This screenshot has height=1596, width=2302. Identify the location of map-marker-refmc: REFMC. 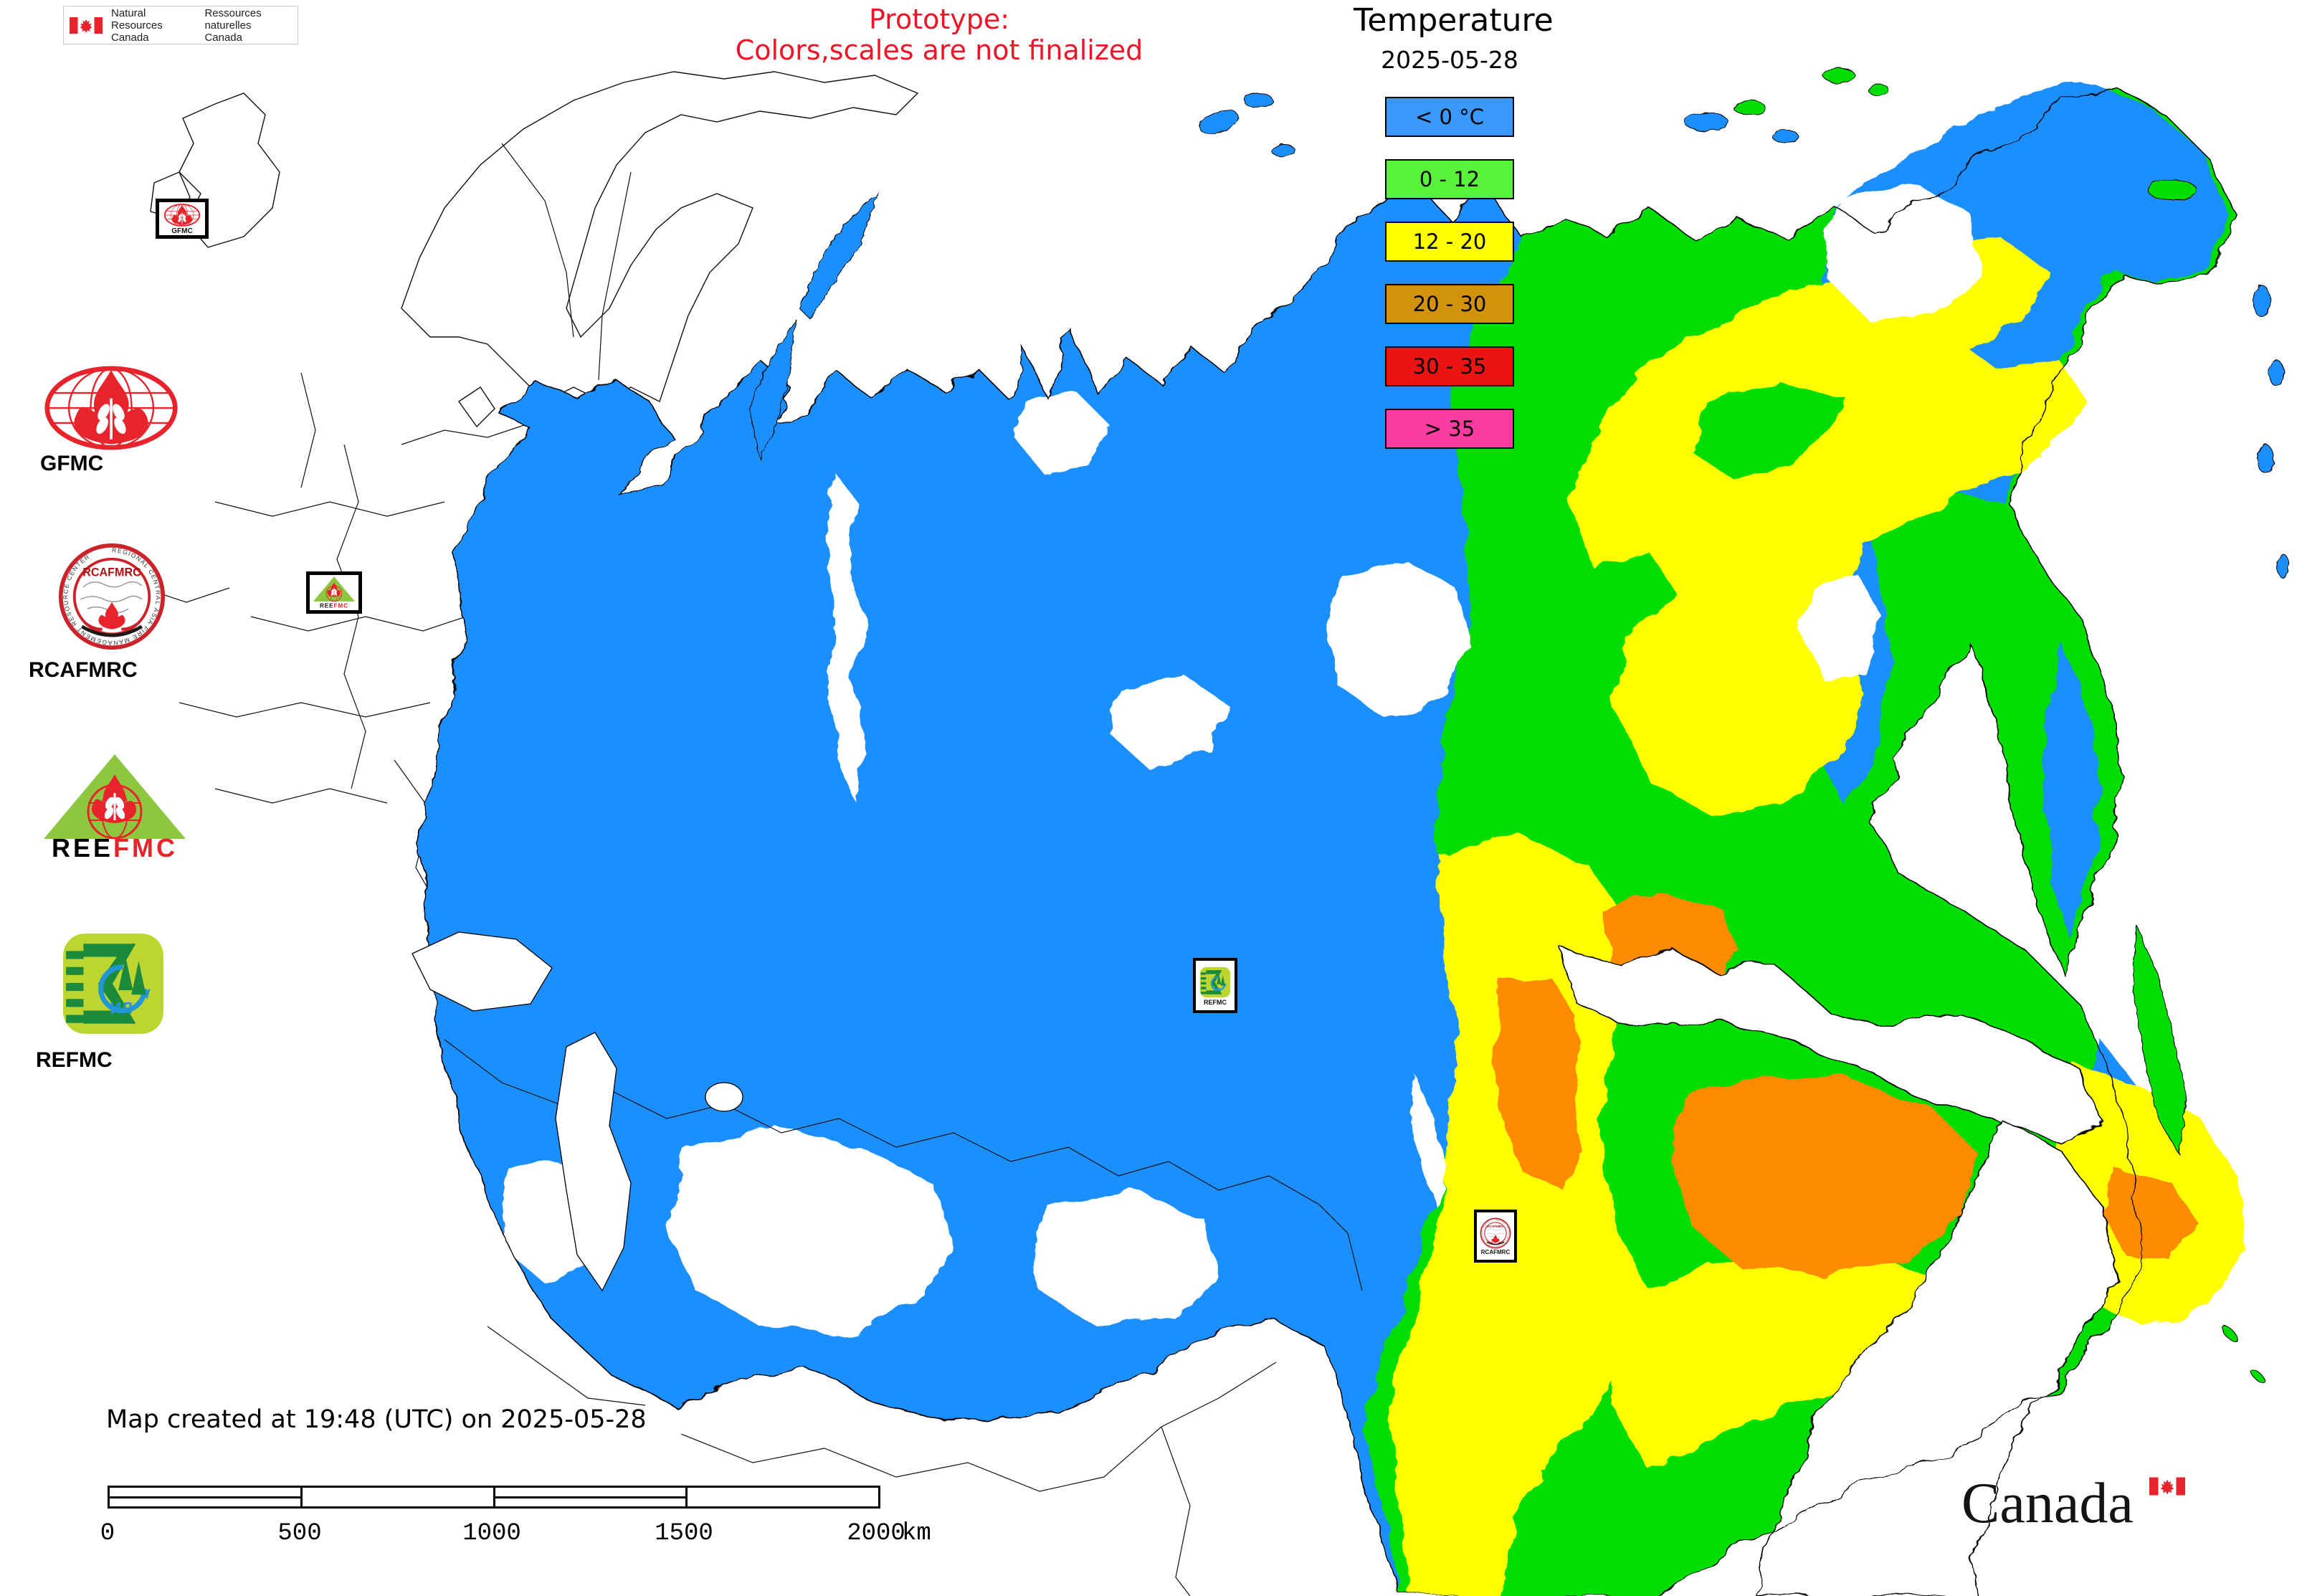
(1215, 985).